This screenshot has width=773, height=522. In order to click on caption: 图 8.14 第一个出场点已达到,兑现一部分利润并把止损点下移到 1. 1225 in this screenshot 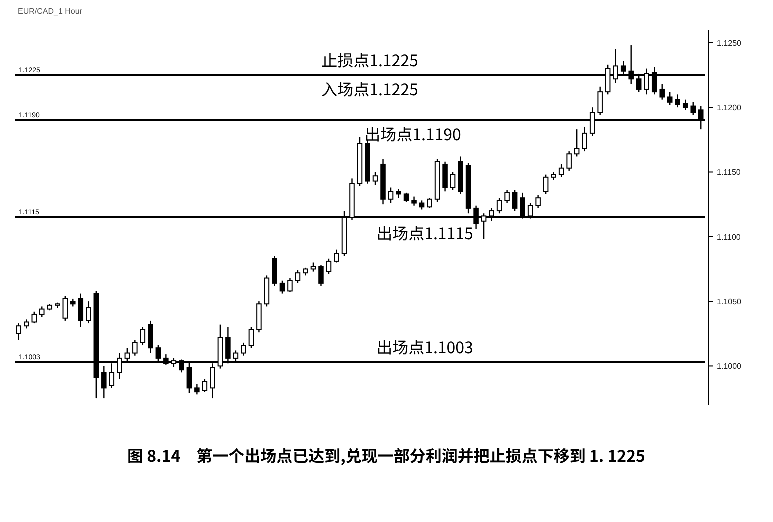, I will do `click(386, 455)`.